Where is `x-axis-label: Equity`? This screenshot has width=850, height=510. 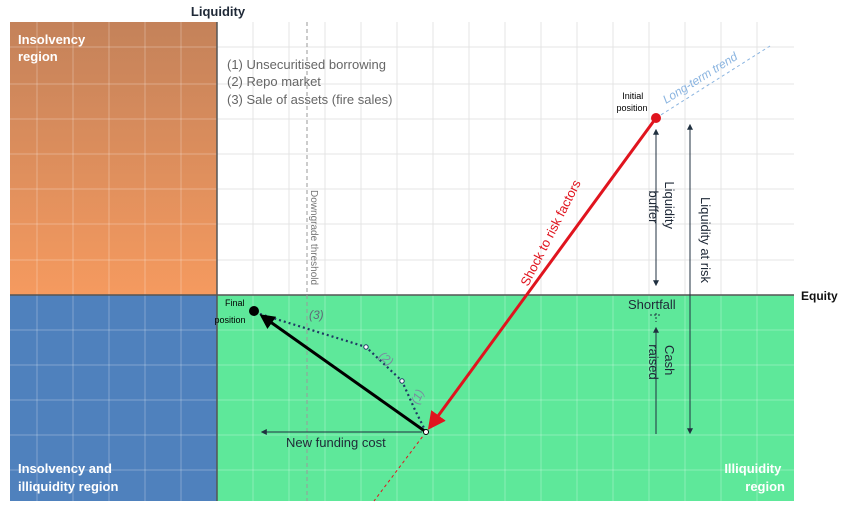 x-axis-label: Equity is located at coordinates (819, 296).